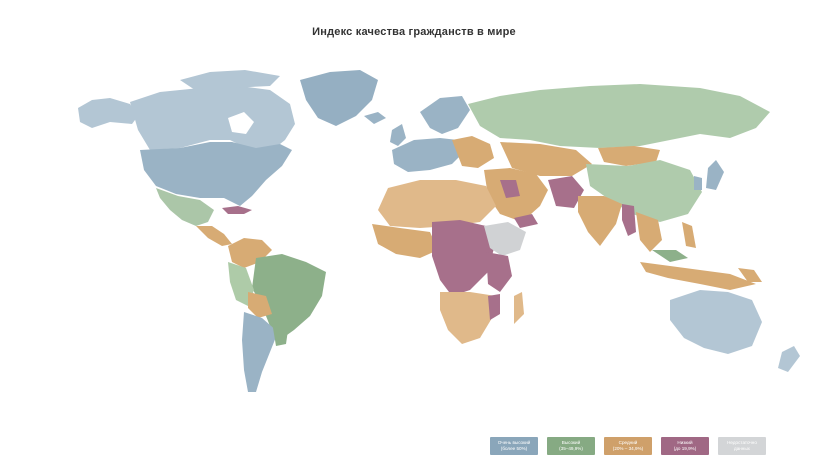 The width and height of the screenshot is (828, 472). I want to click on legend-medium-range: (20% – 34,9%), so click(628, 448).